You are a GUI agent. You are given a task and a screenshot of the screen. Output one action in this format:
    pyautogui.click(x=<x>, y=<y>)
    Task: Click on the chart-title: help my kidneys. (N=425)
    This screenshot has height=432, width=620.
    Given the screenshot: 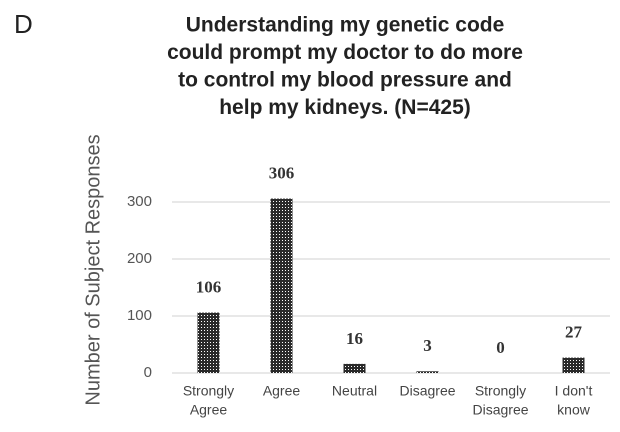 What is the action you would take?
    pyautogui.click(x=345, y=107)
    